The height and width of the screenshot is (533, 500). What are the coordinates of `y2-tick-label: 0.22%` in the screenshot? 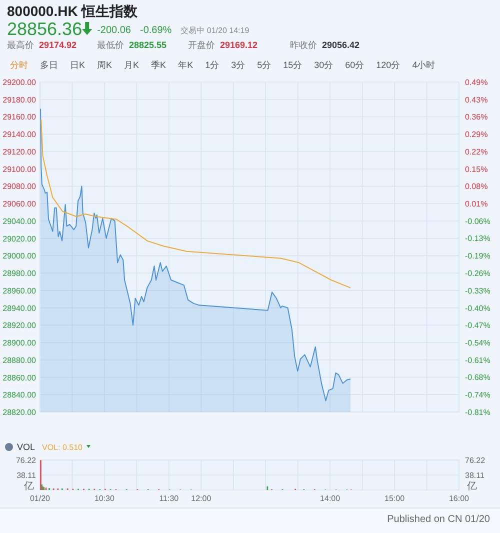 It's located at (476, 151).